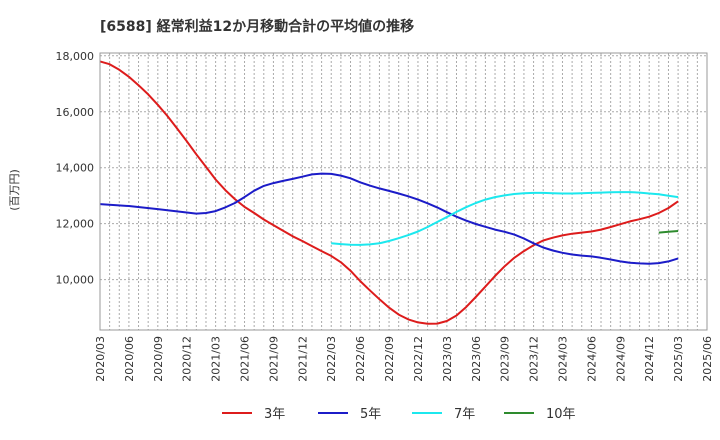  What do you see at coordinates (464, 414) in the screenshot?
I see `legend-label: 7年` at bounding box center [464, 414].